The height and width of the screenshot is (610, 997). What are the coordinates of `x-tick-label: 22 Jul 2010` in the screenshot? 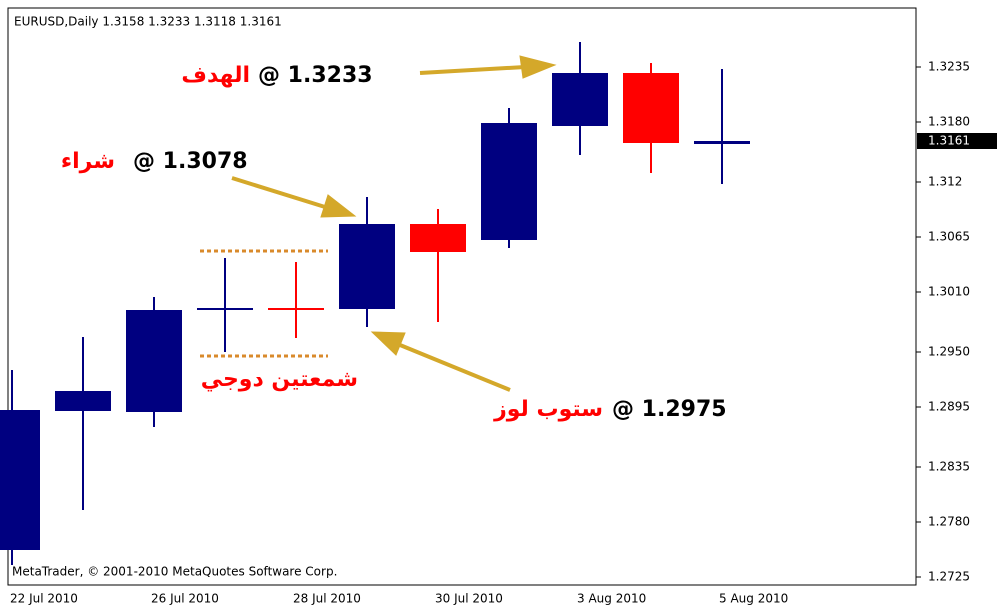 It's located at (44, 599).